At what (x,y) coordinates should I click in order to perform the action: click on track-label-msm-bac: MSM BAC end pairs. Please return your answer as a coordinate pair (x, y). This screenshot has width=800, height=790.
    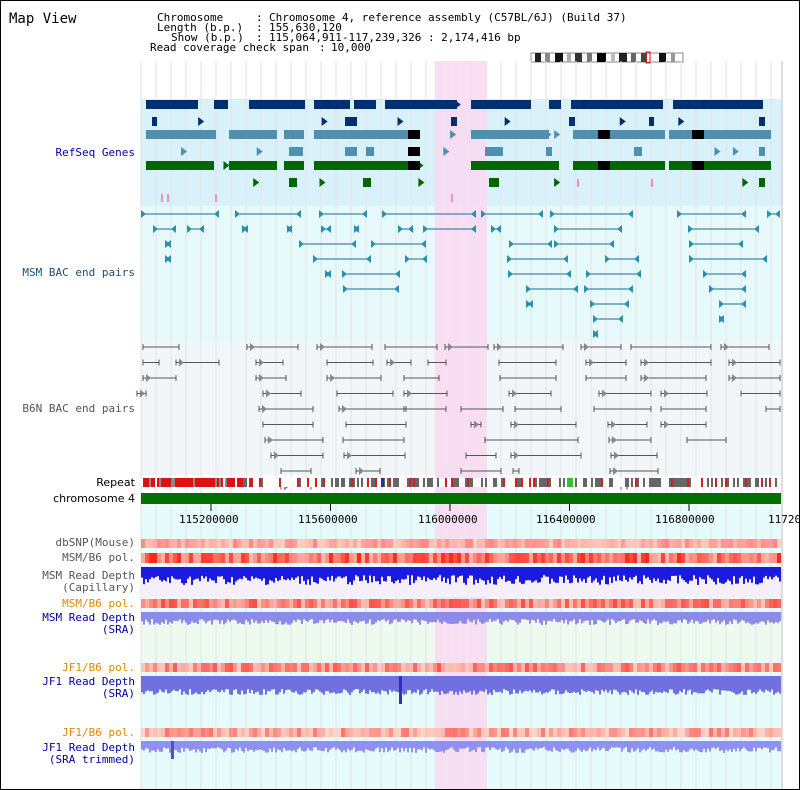
    Looking at the image, I should click on (78, 272).